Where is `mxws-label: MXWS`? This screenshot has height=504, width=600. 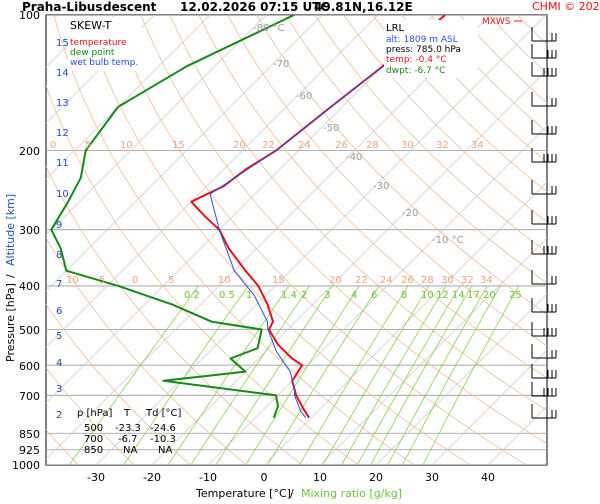
mxws-label: MXWS is located at coordinates (496, 22).